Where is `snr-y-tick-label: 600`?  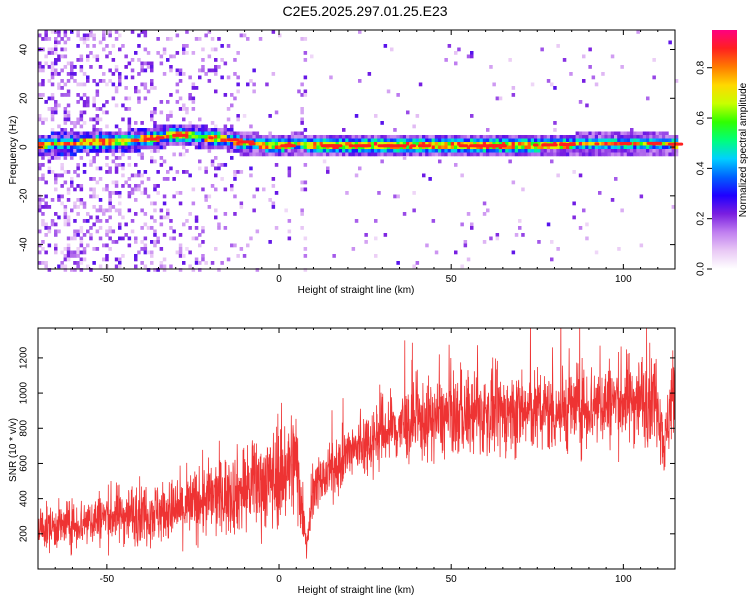
snr-y-tick-label: 600 is located at coordinates (24, 463).